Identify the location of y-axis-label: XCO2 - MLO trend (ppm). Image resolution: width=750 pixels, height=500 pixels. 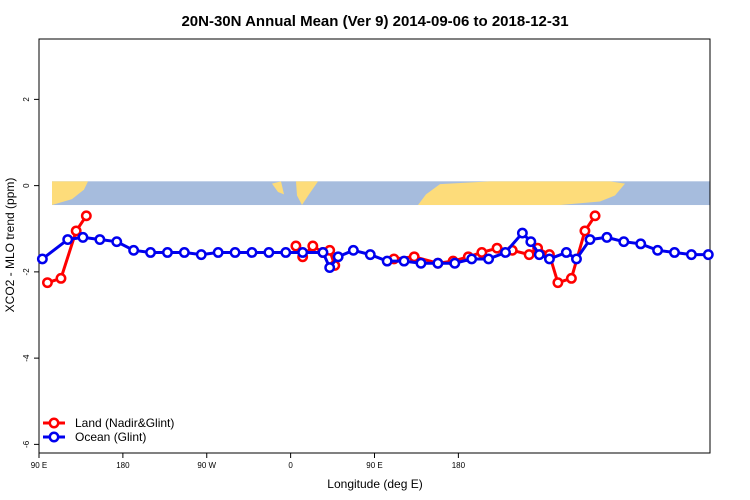
(10, 245).